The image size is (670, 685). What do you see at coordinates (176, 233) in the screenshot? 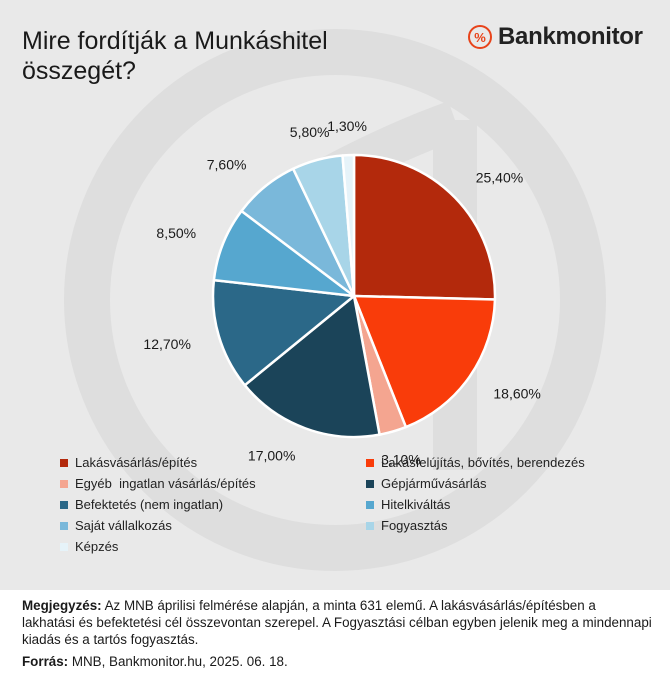
I see `slice-data-label: 8,50%` at bounding box center [176, 233].